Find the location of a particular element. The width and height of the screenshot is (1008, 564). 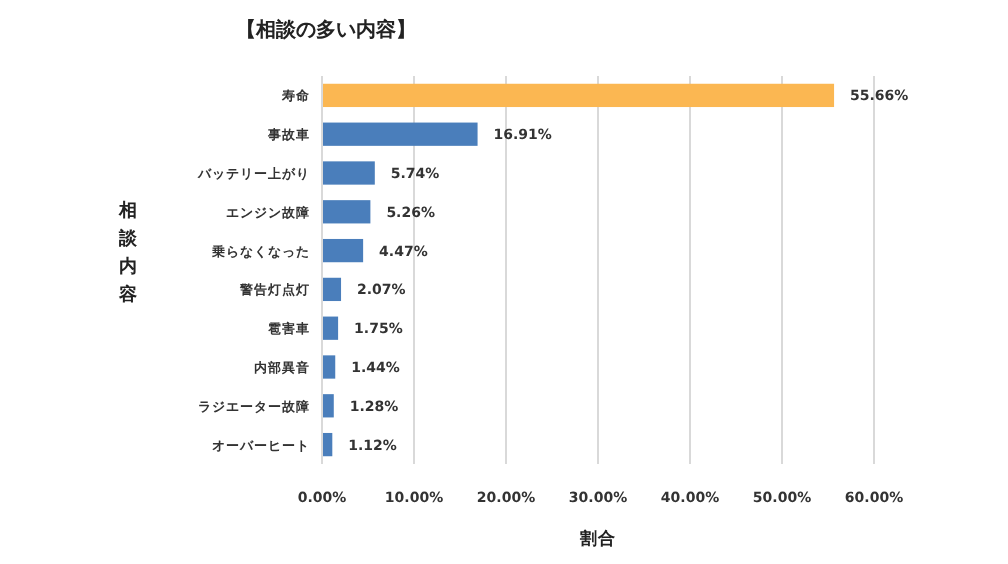

chart-title: 【相談の多い内容】 is located at coordinates (326, 30).